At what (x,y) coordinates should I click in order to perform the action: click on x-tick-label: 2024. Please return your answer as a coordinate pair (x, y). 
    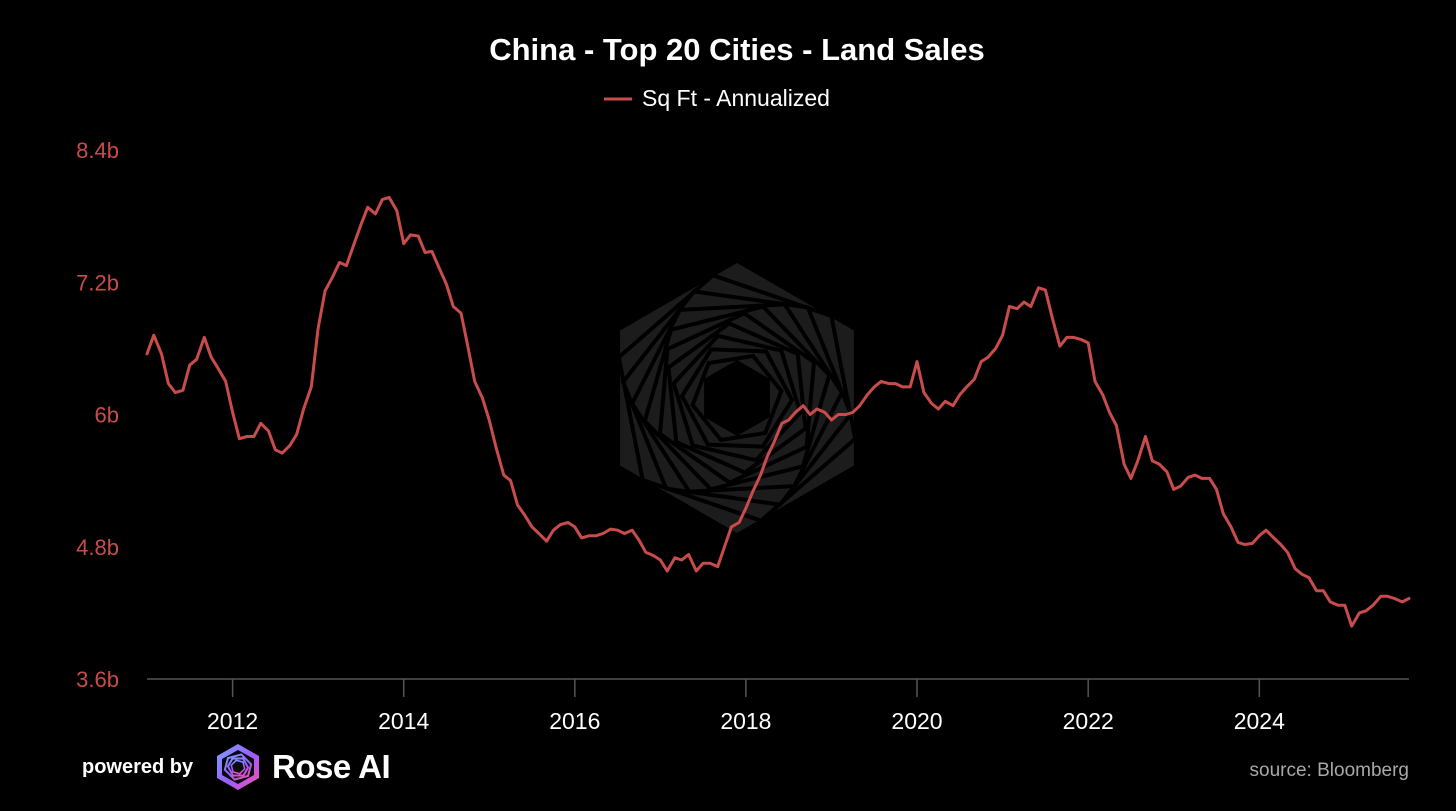
    Looking at the image, I should click on (1259, 721).